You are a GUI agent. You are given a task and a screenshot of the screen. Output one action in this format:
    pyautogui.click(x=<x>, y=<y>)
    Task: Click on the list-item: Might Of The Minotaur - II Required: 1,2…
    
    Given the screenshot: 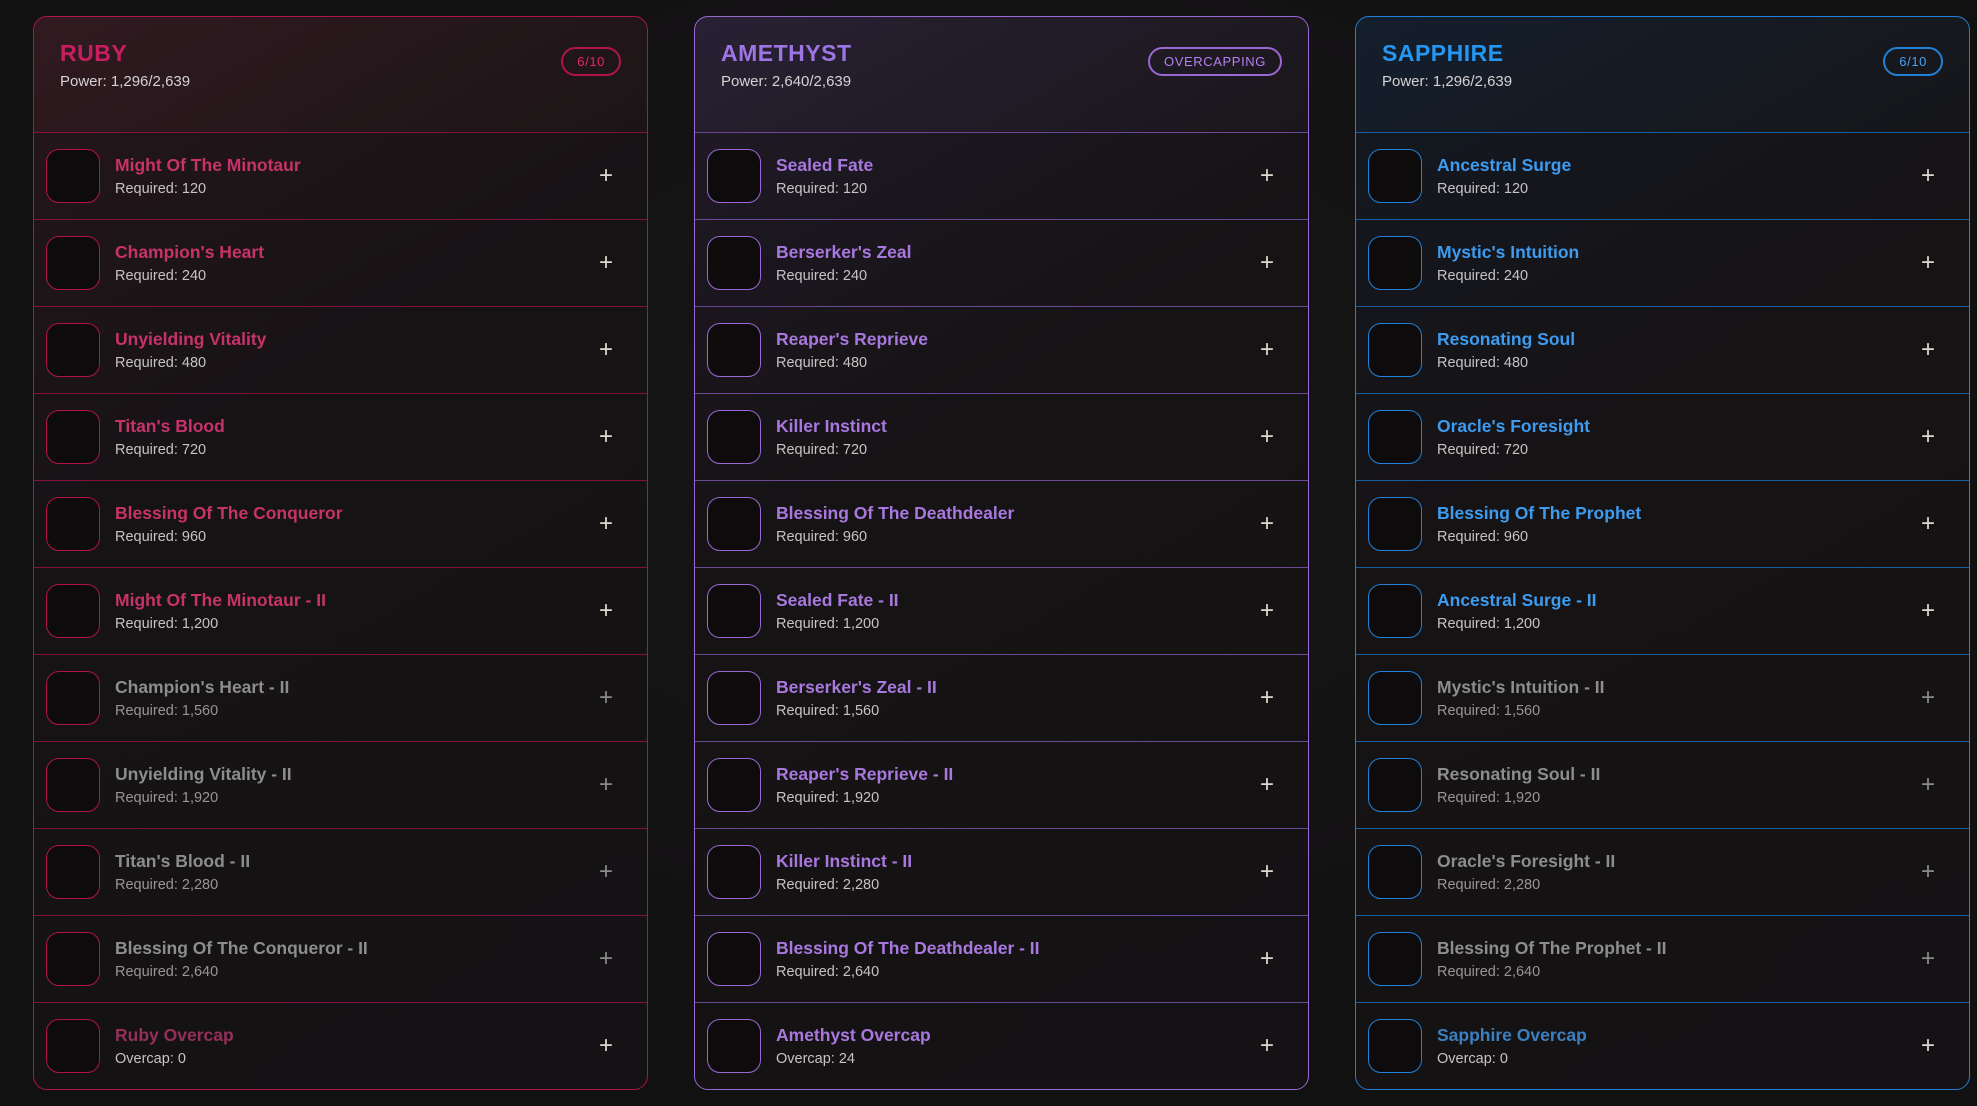 What is the action you would take?
    pyautogui.click(x=340, y=610)
    